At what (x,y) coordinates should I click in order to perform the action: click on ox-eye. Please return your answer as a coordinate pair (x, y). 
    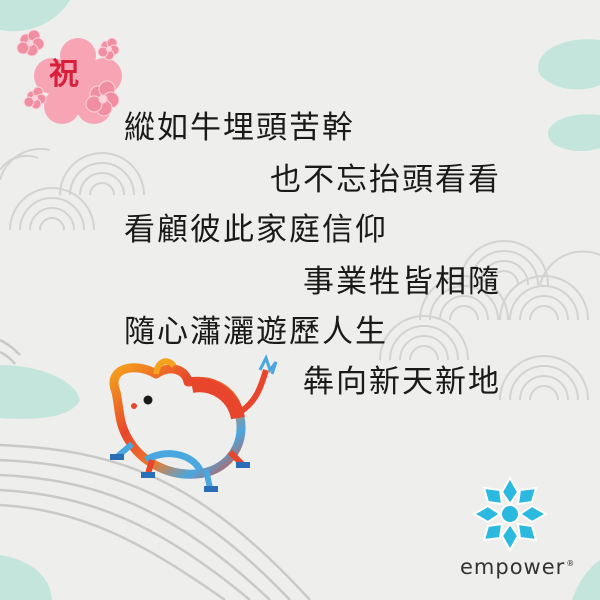
    Looking at the image, I should click on (148, 400).